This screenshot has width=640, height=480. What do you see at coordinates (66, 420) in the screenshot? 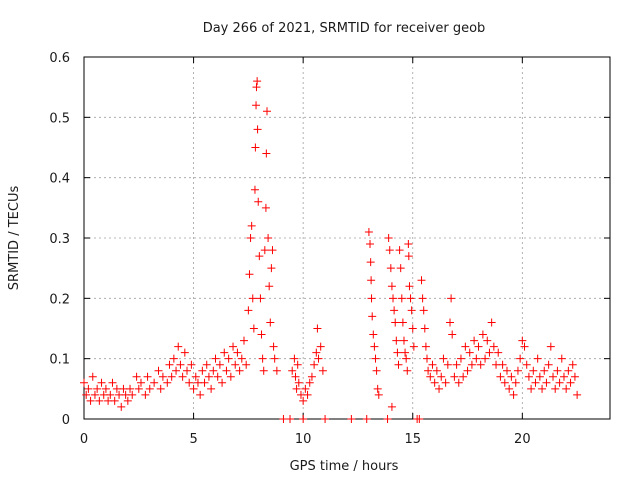
I see `y-tick-label: 0` at bounding box center [66, 420].